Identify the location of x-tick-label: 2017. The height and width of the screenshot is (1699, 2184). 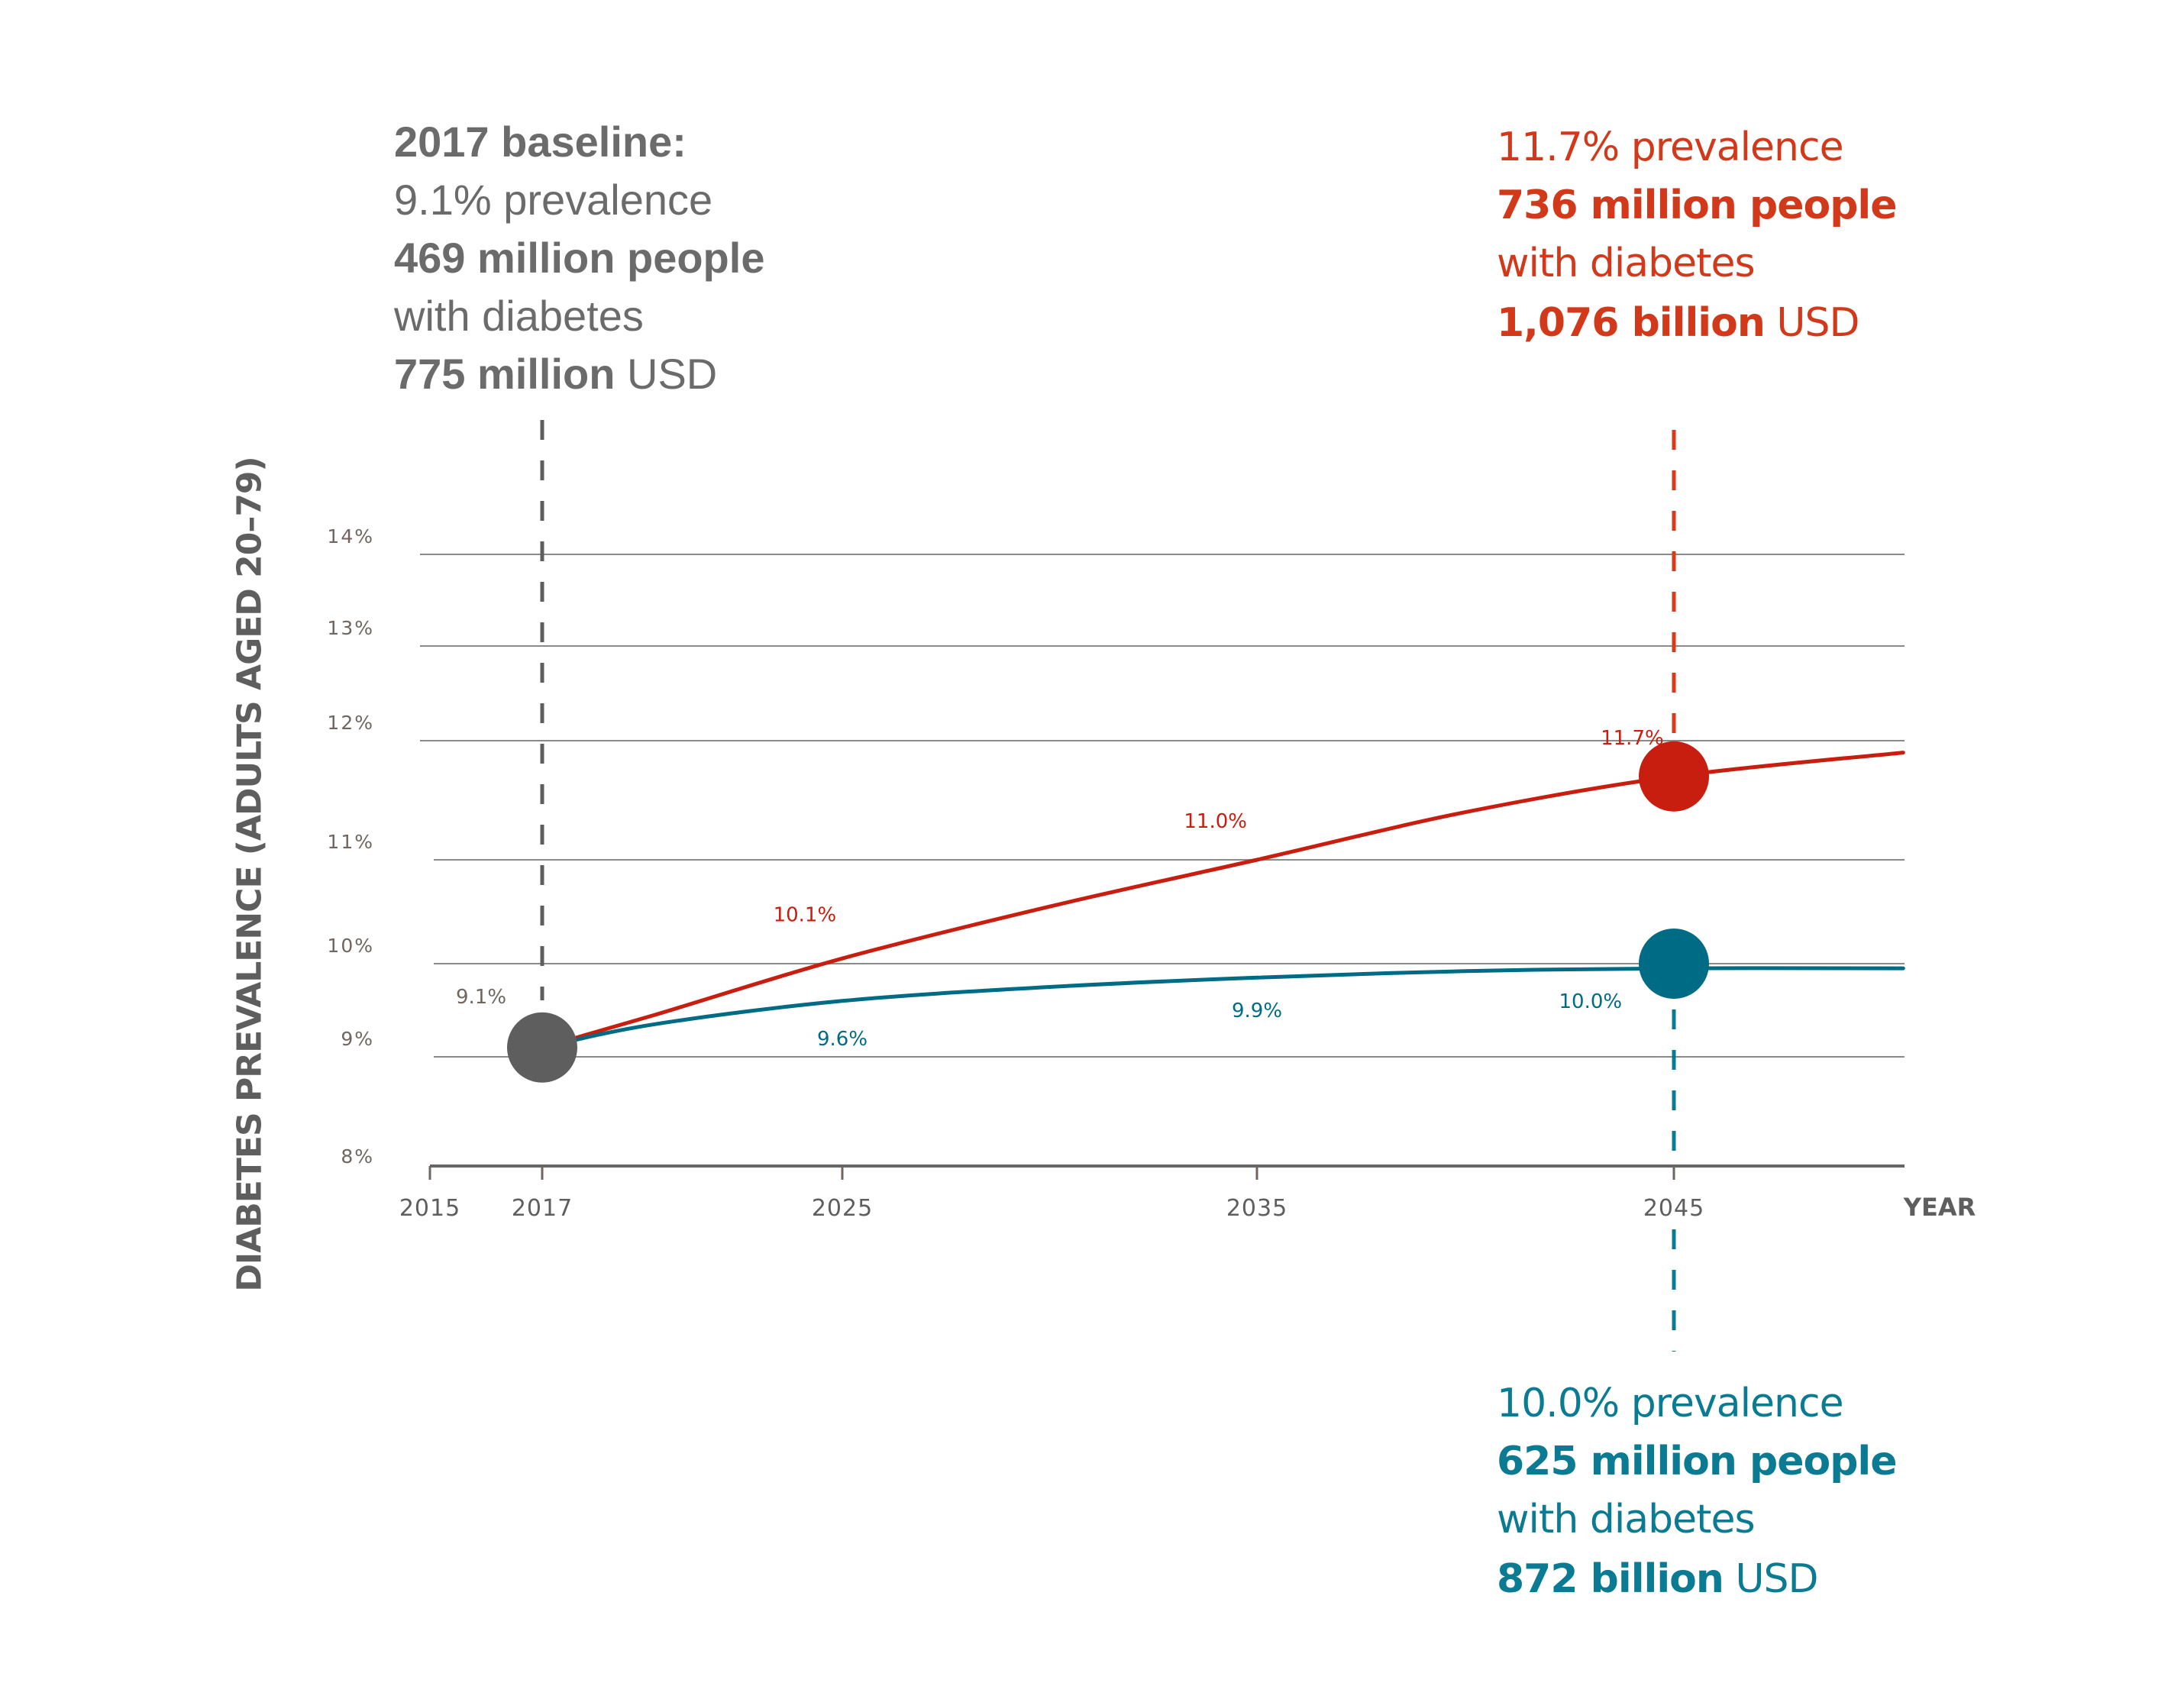
(542, 1208).